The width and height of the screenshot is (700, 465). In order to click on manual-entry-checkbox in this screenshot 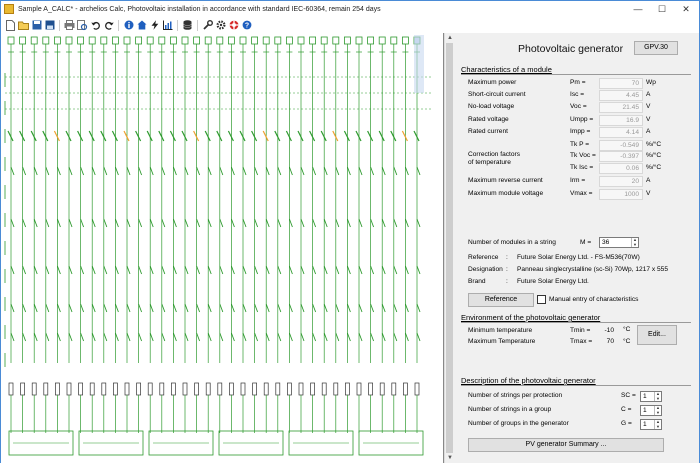, I will do `click(541, 299)`.